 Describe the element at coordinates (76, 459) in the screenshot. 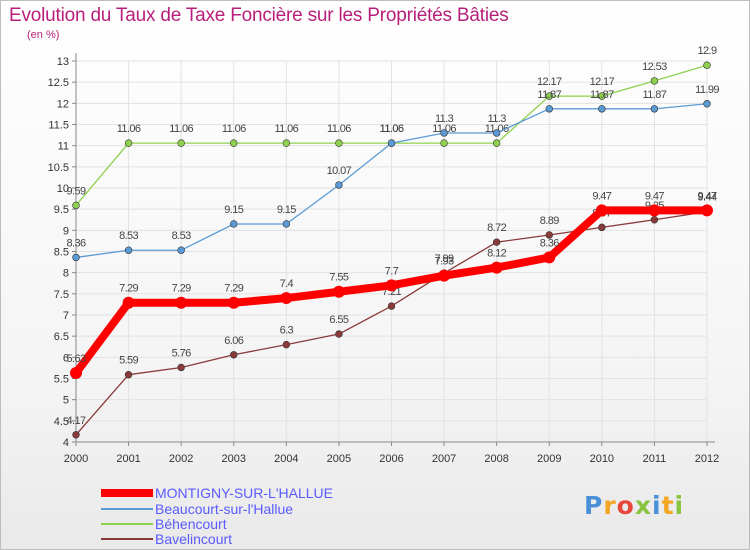

I see `x-tick-label: 2000` at that location.